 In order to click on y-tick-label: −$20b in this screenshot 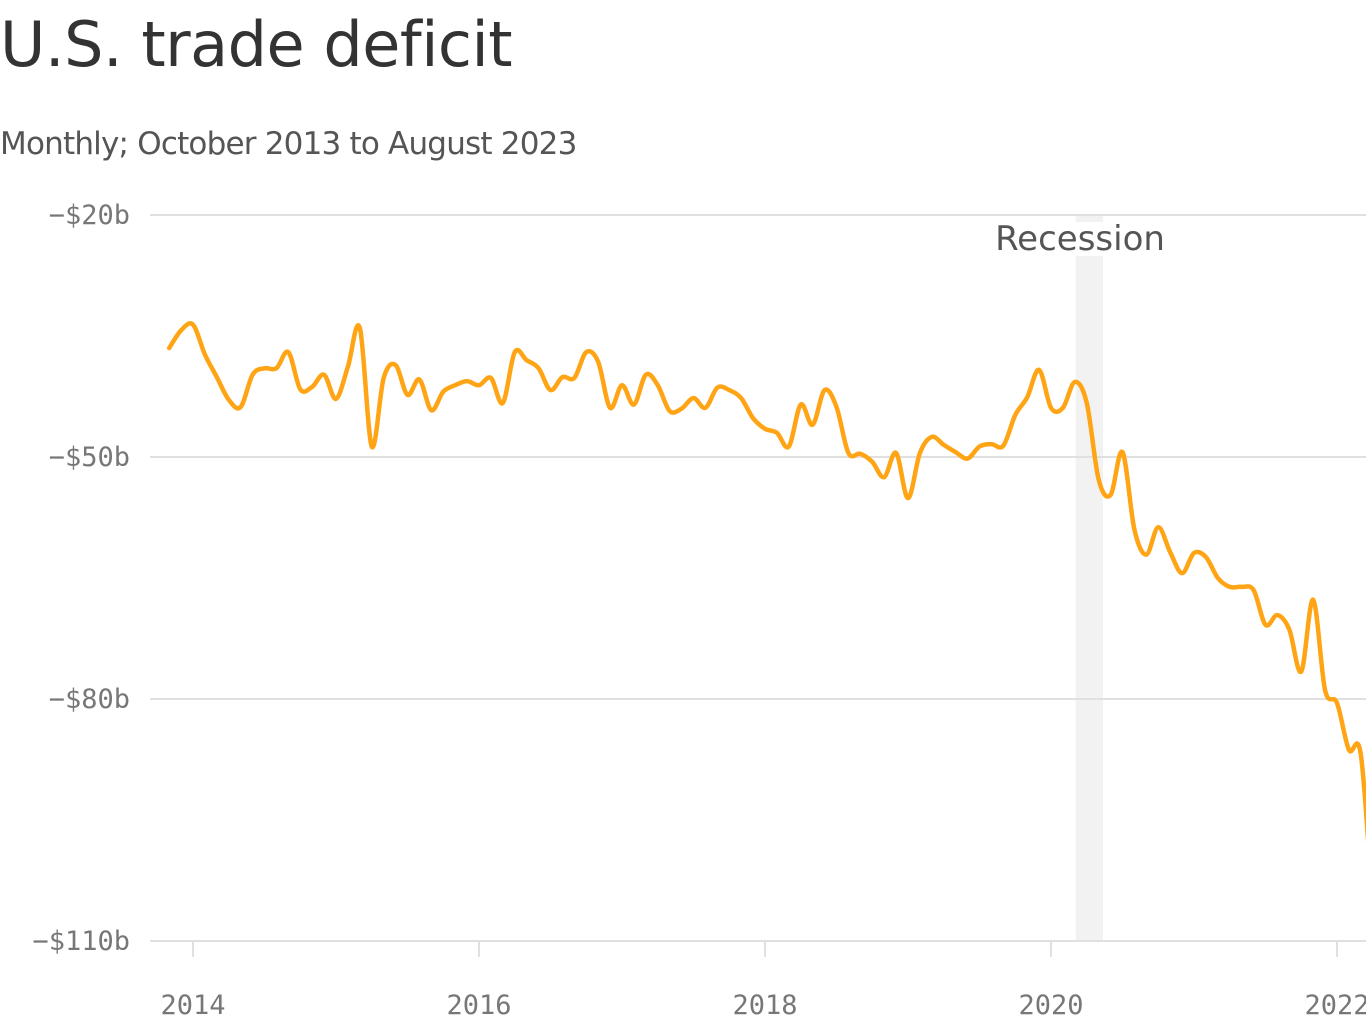, I will do `click(89, 215)`.